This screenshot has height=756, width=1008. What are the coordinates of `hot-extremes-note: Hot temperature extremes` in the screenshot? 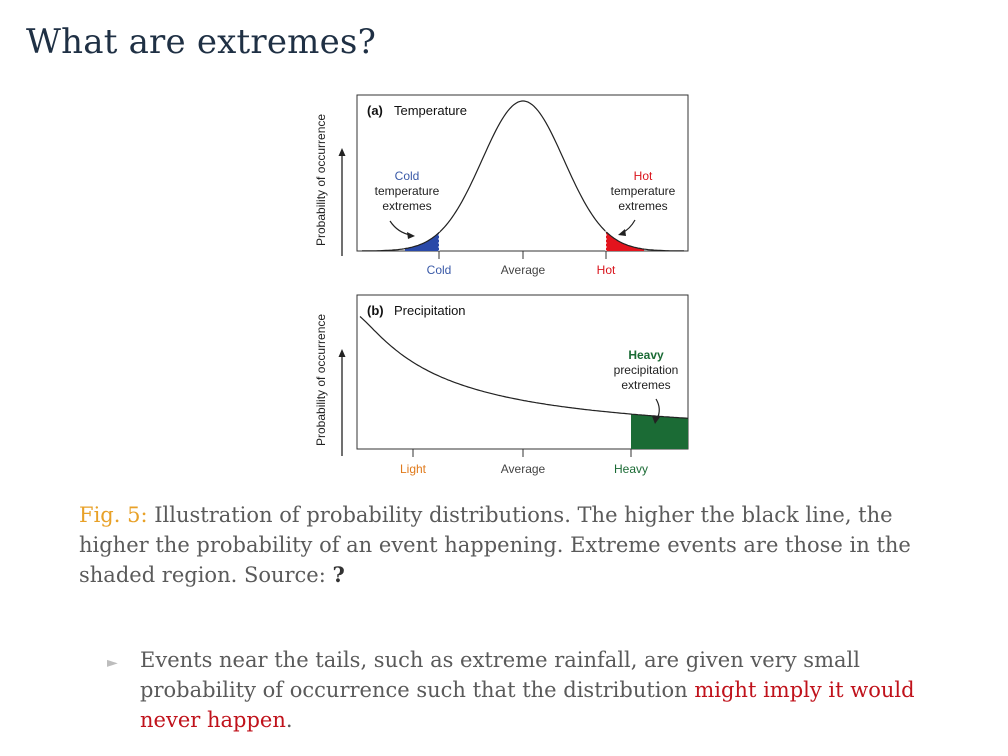 It's located at (643, 191).